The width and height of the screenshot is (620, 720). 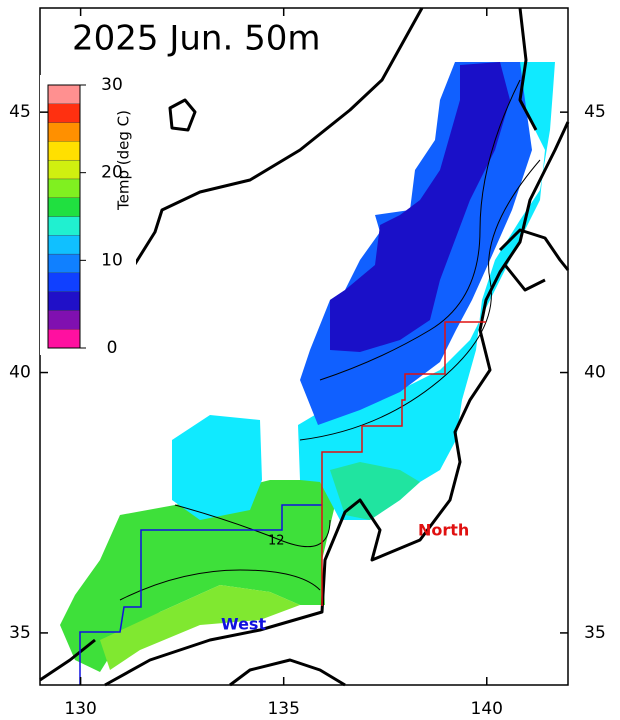 What do you see at coordinates (487, 709) in the screenshot?
I see `lon-tick-label: 140` at bounding box center [487, 709].